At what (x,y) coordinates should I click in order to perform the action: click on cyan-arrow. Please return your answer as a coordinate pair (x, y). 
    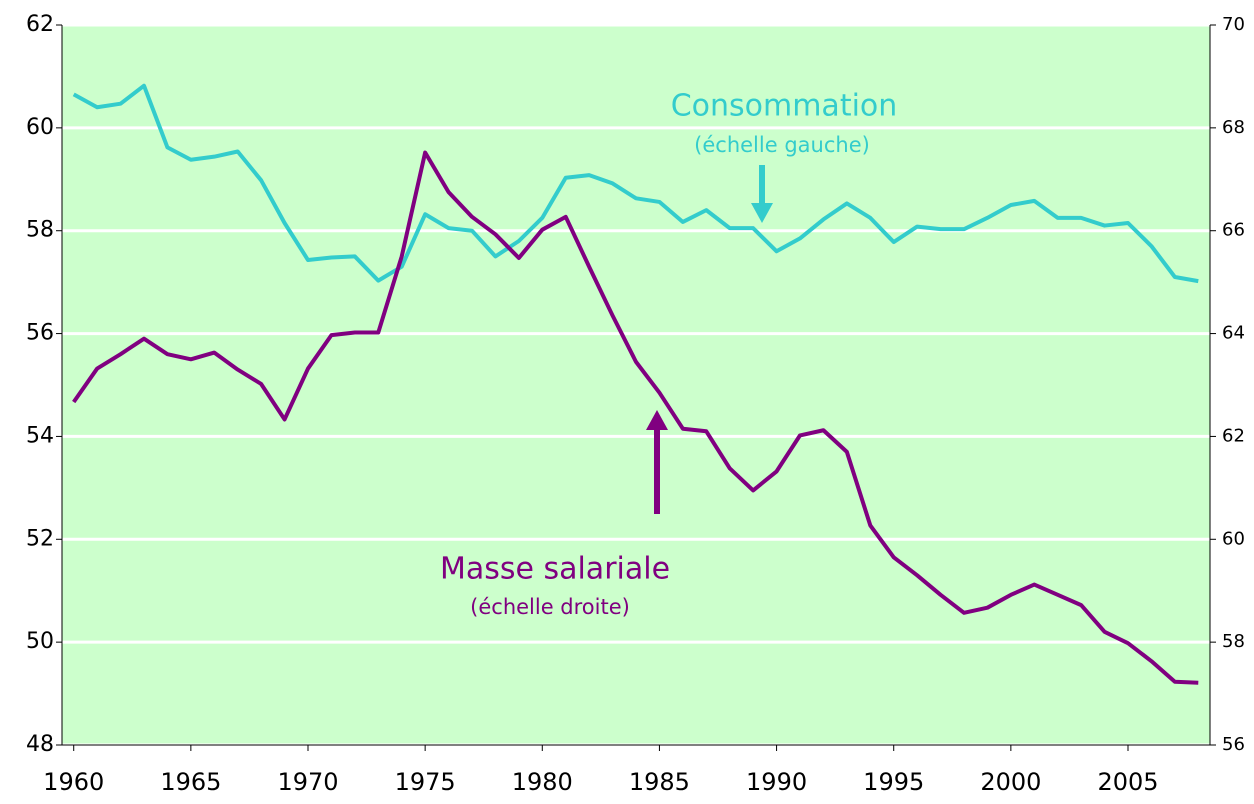
    Looking at the image, I should click on (762, 194).